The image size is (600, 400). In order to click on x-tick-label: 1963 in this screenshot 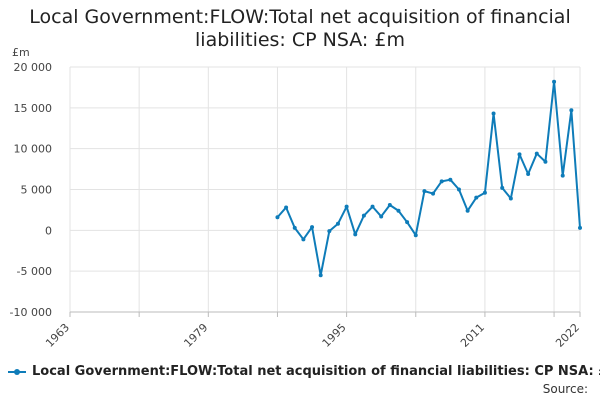, I will do `click(57, 335)`.